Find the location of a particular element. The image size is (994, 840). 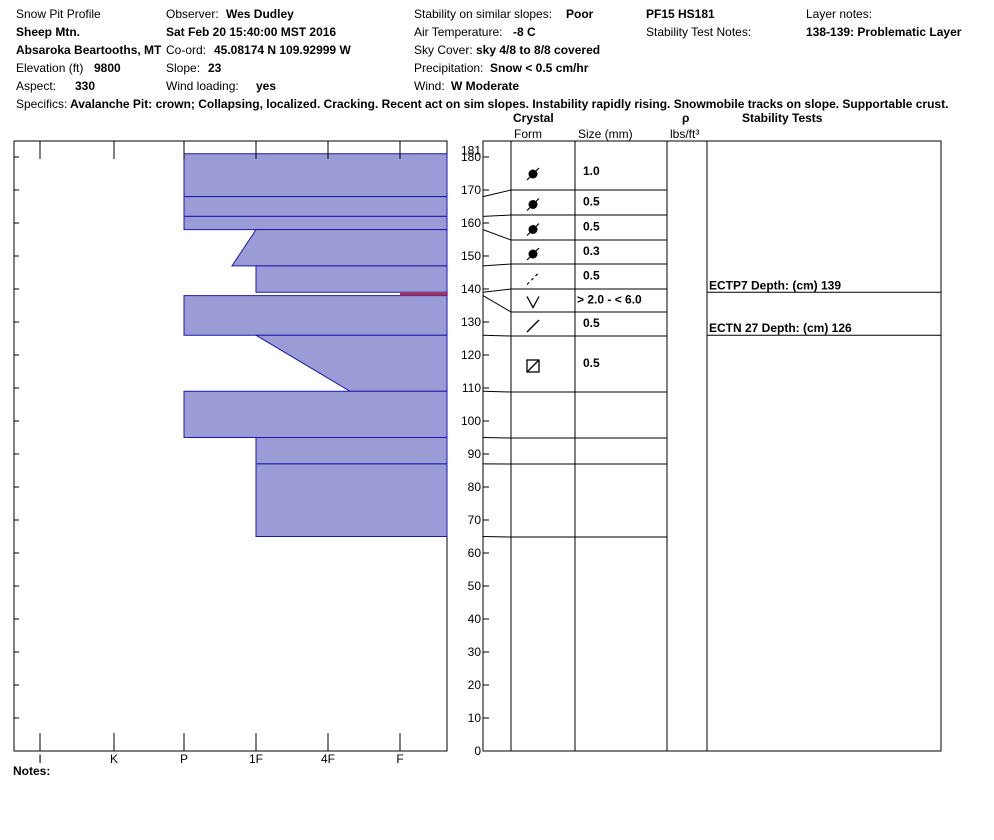

depth-tick-label: 20 is located at coordinates (475, 685).